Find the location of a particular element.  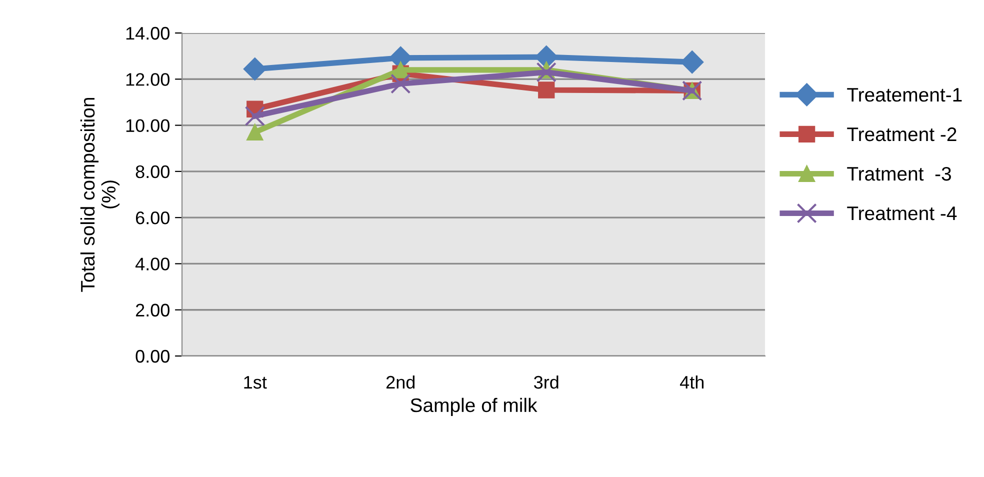

legend-label: Tratment -3 is located at coordinates (899, 173).